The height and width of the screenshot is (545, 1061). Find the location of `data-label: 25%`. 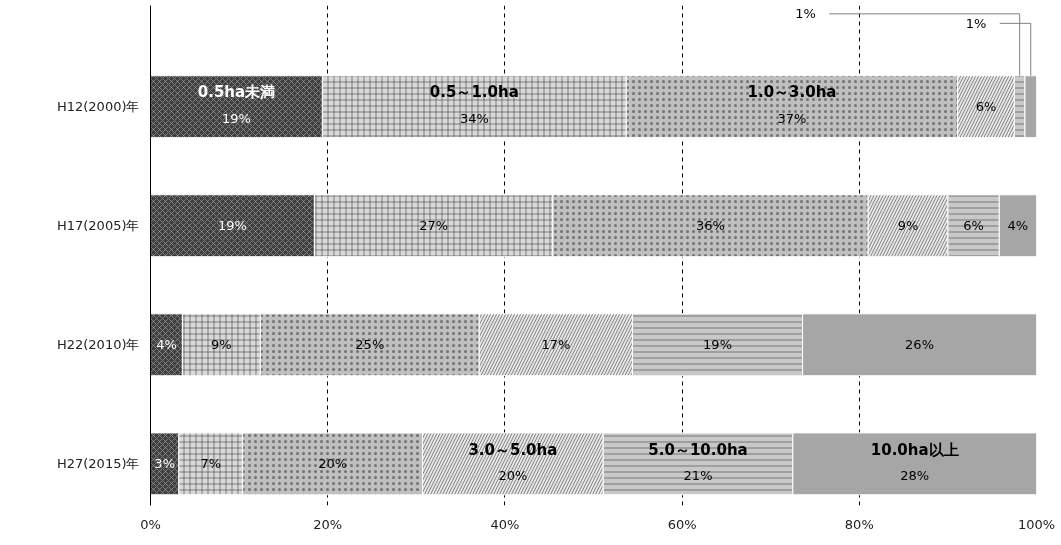

data-label: 25% is located at coordinates (370, 345).